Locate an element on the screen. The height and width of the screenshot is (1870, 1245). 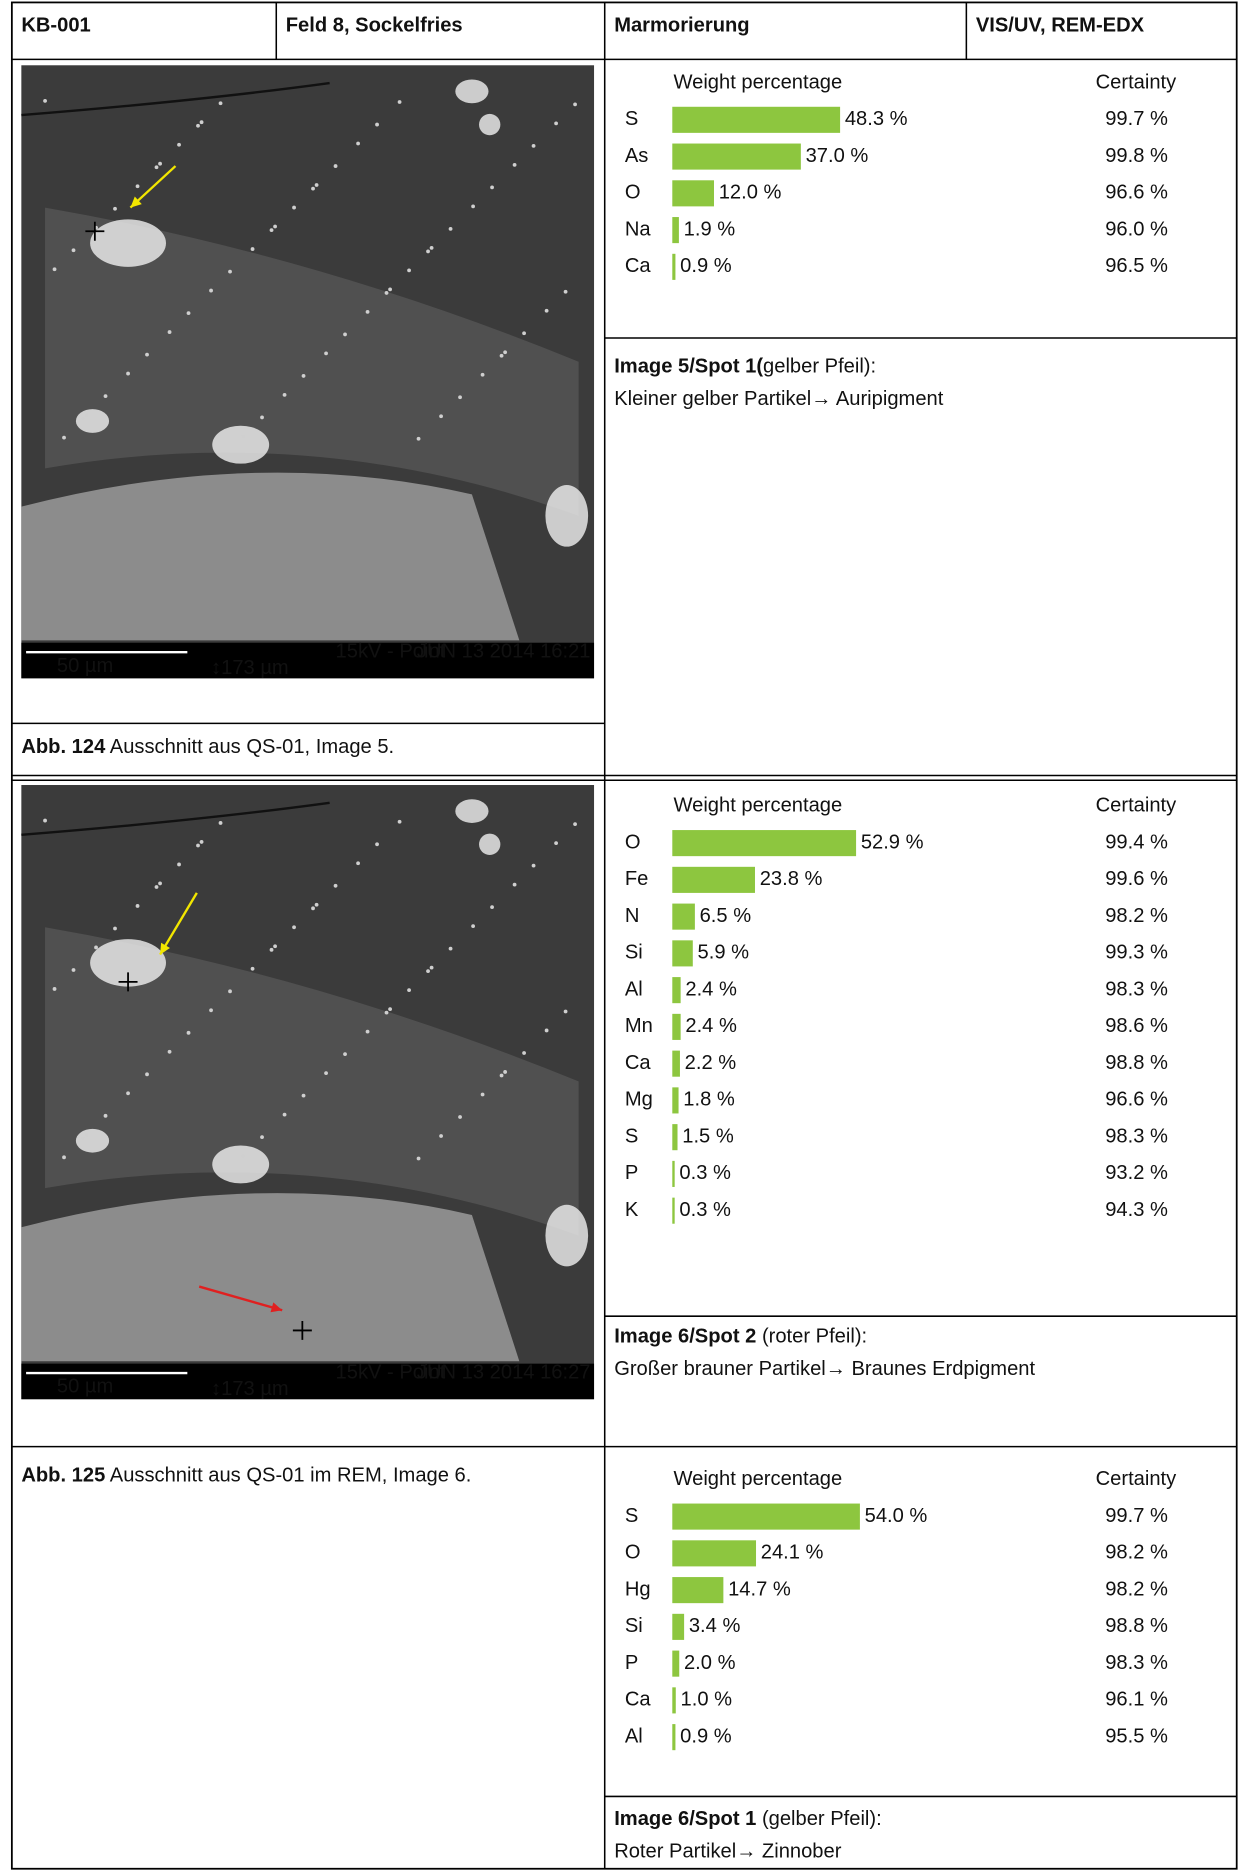
value-label: 0.3 % is located at coordinates (705, 1173).